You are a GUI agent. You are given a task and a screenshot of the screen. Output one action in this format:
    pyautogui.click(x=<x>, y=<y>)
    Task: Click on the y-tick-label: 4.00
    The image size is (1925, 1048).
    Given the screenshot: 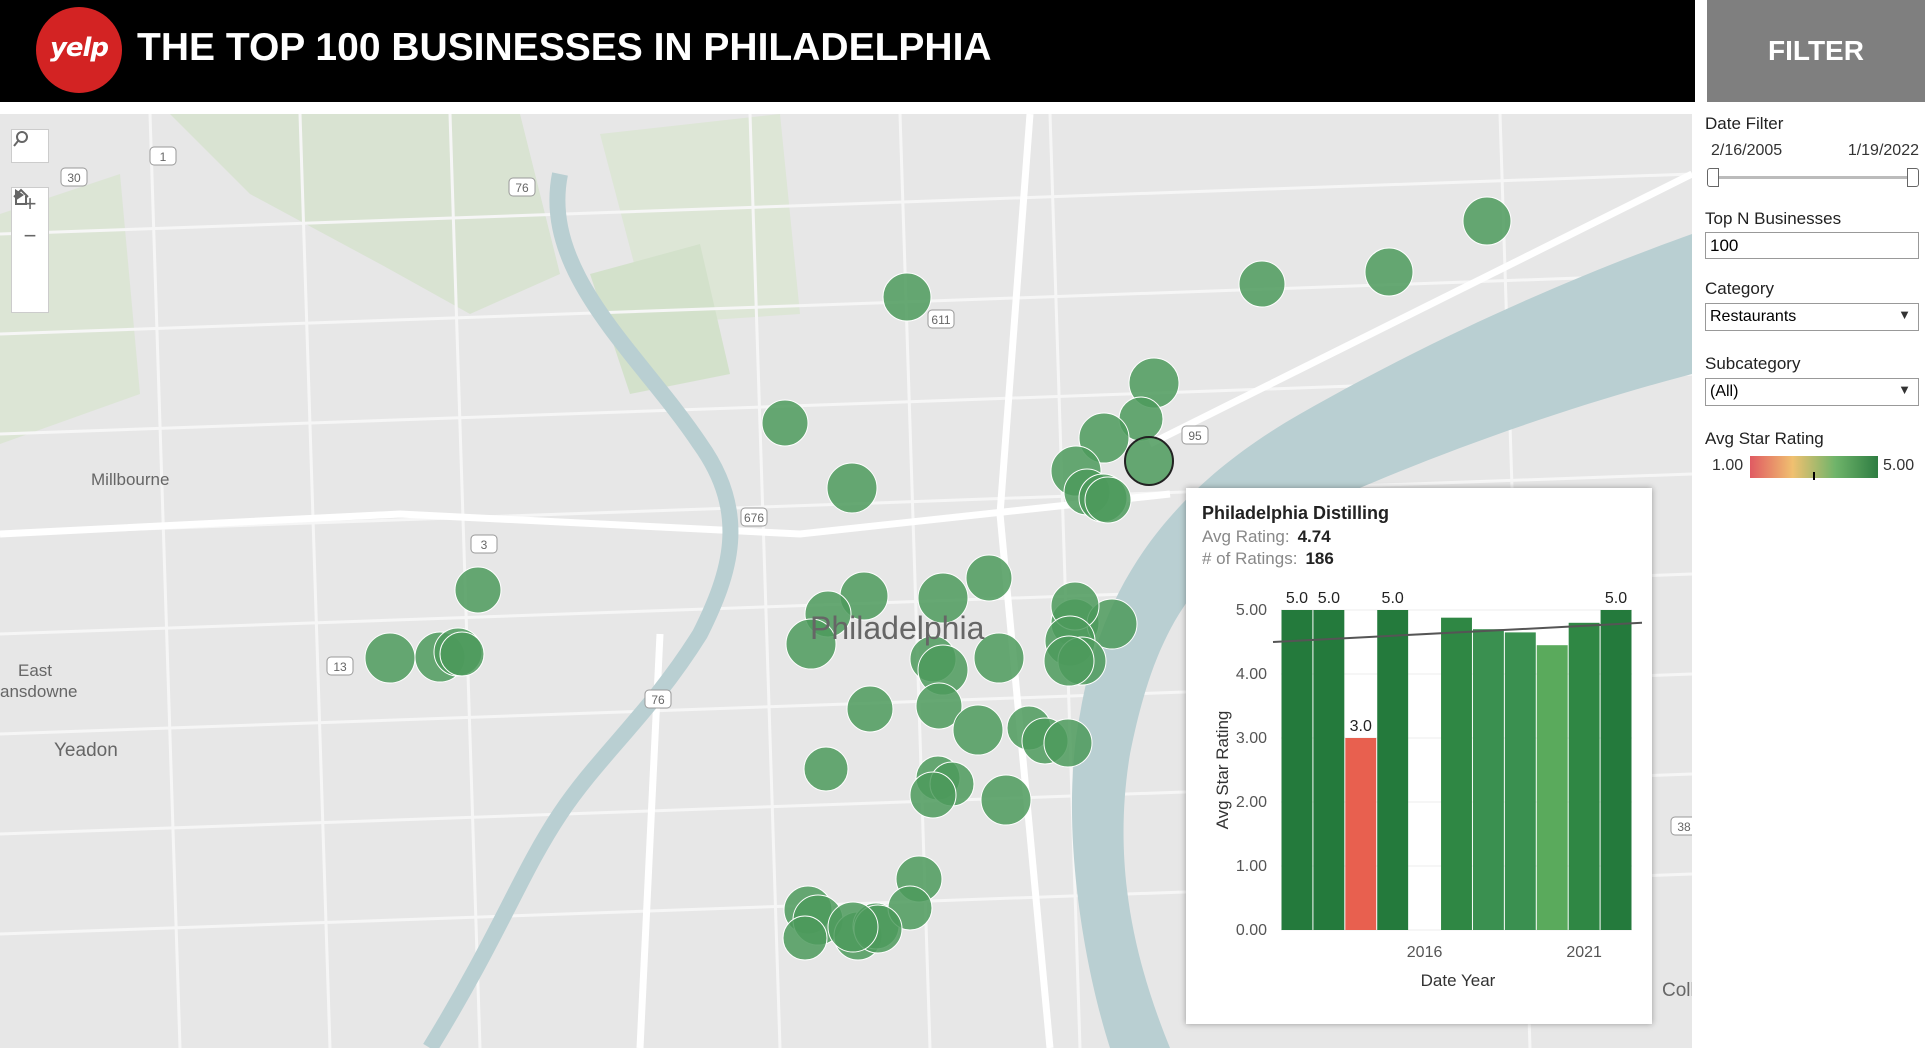 What is the action you would take?
    pyautogui.click(x=1251, y=674)
    